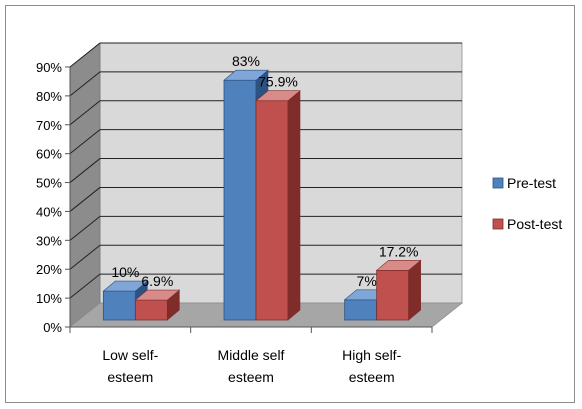 This screenshot has width=582, height=409. Describe the element at coordinates (49, 96) in the screenshot. I see `y-tick-label: 80%` at that location.